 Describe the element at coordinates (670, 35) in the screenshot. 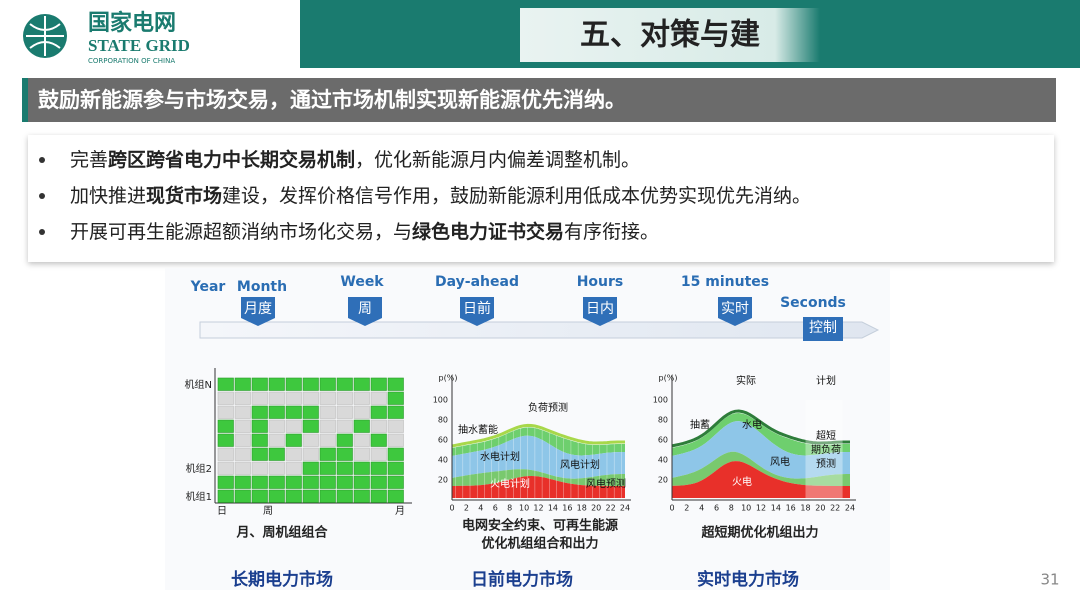

I see `title-panel` at that location.